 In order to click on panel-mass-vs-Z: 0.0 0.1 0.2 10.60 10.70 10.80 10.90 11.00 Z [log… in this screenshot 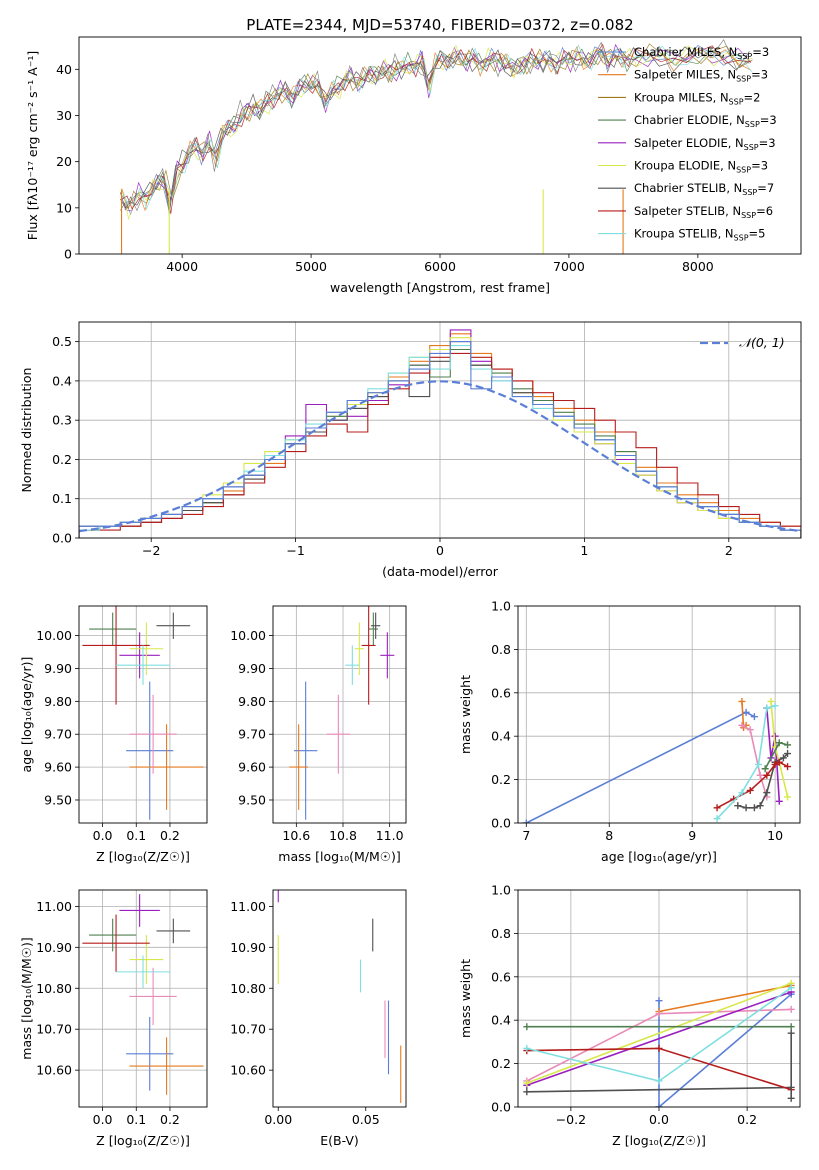, I will do `click(113, 1018)`.